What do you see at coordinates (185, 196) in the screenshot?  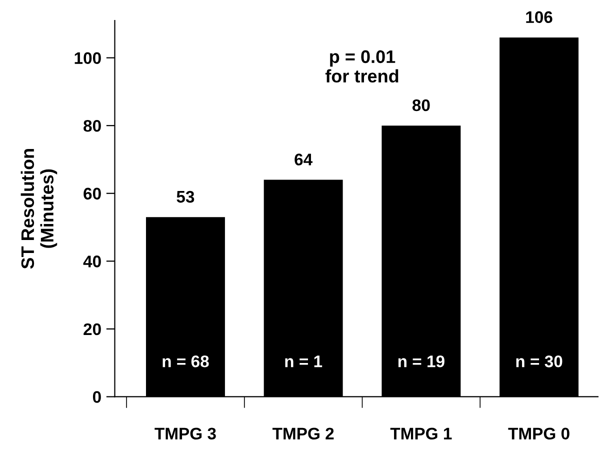 I see `data-label: 53` at bounding box center [185, 196].